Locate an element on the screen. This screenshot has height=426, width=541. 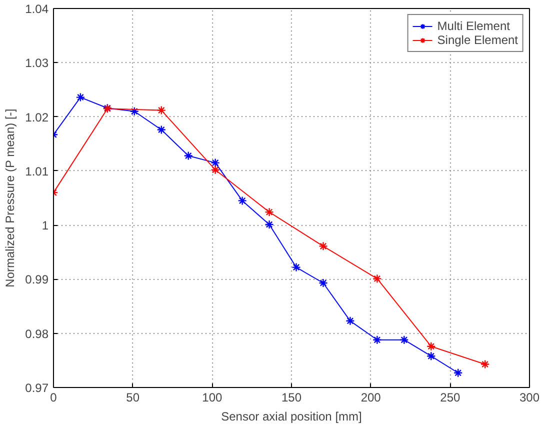
x-tick-label: 100 is located at coordinates (212, 397).